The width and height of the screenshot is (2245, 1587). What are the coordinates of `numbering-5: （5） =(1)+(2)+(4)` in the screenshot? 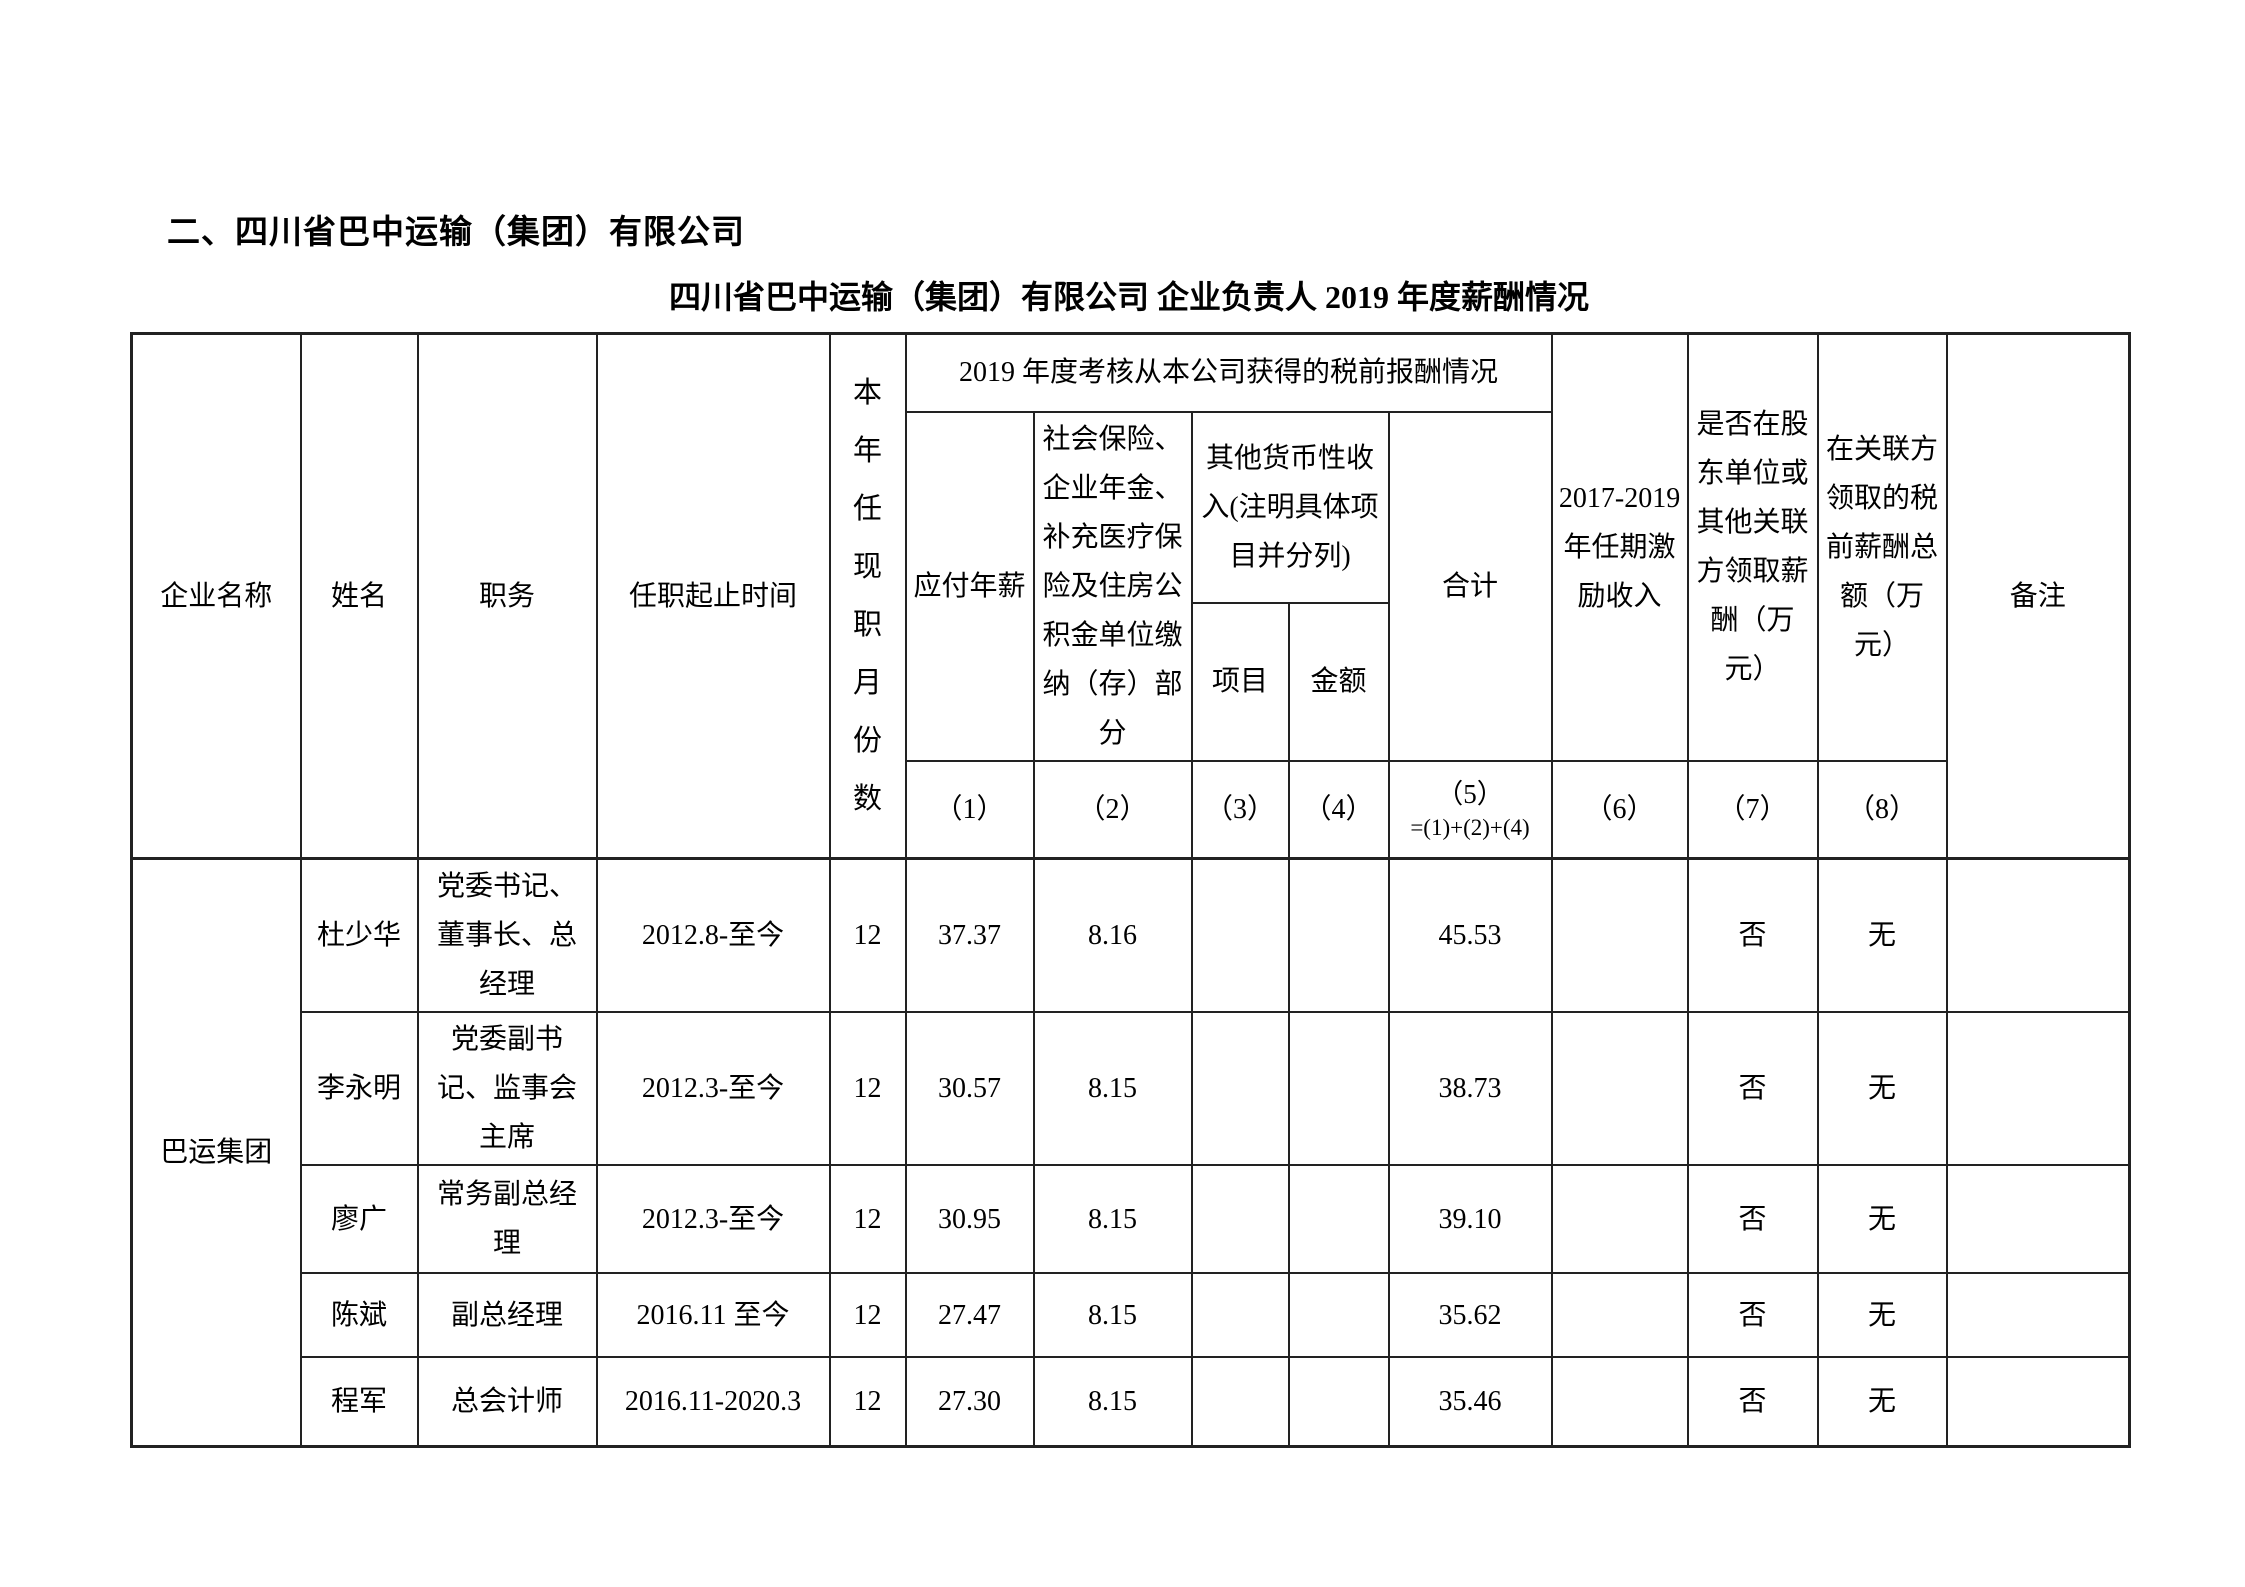 It's located at (1470, 809).